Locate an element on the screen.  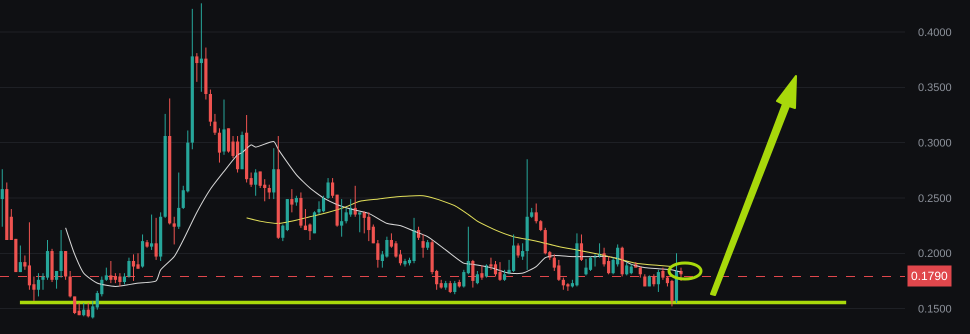
y-tick-label: 0.1500 is located at coordinates (935, 309).